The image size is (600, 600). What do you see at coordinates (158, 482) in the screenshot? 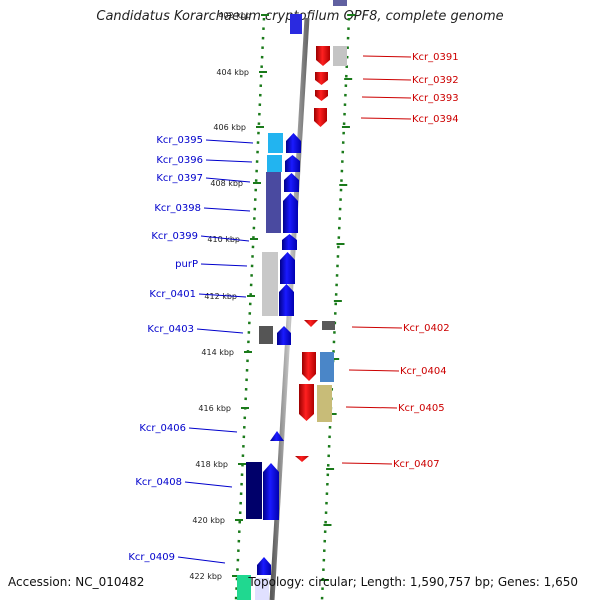
I see `gene-label-kcr_0408: Kcr_0408` at bounding box center [158, 482].